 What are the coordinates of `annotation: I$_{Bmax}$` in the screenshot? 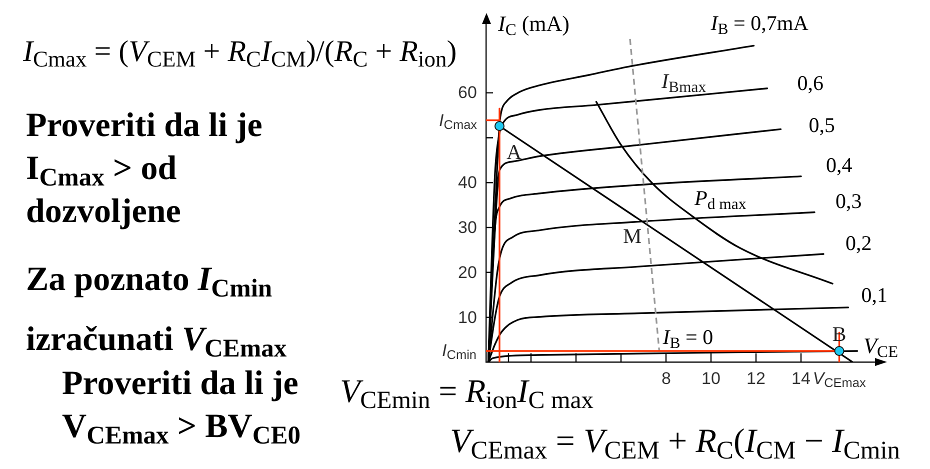 It's located at (684, 82).